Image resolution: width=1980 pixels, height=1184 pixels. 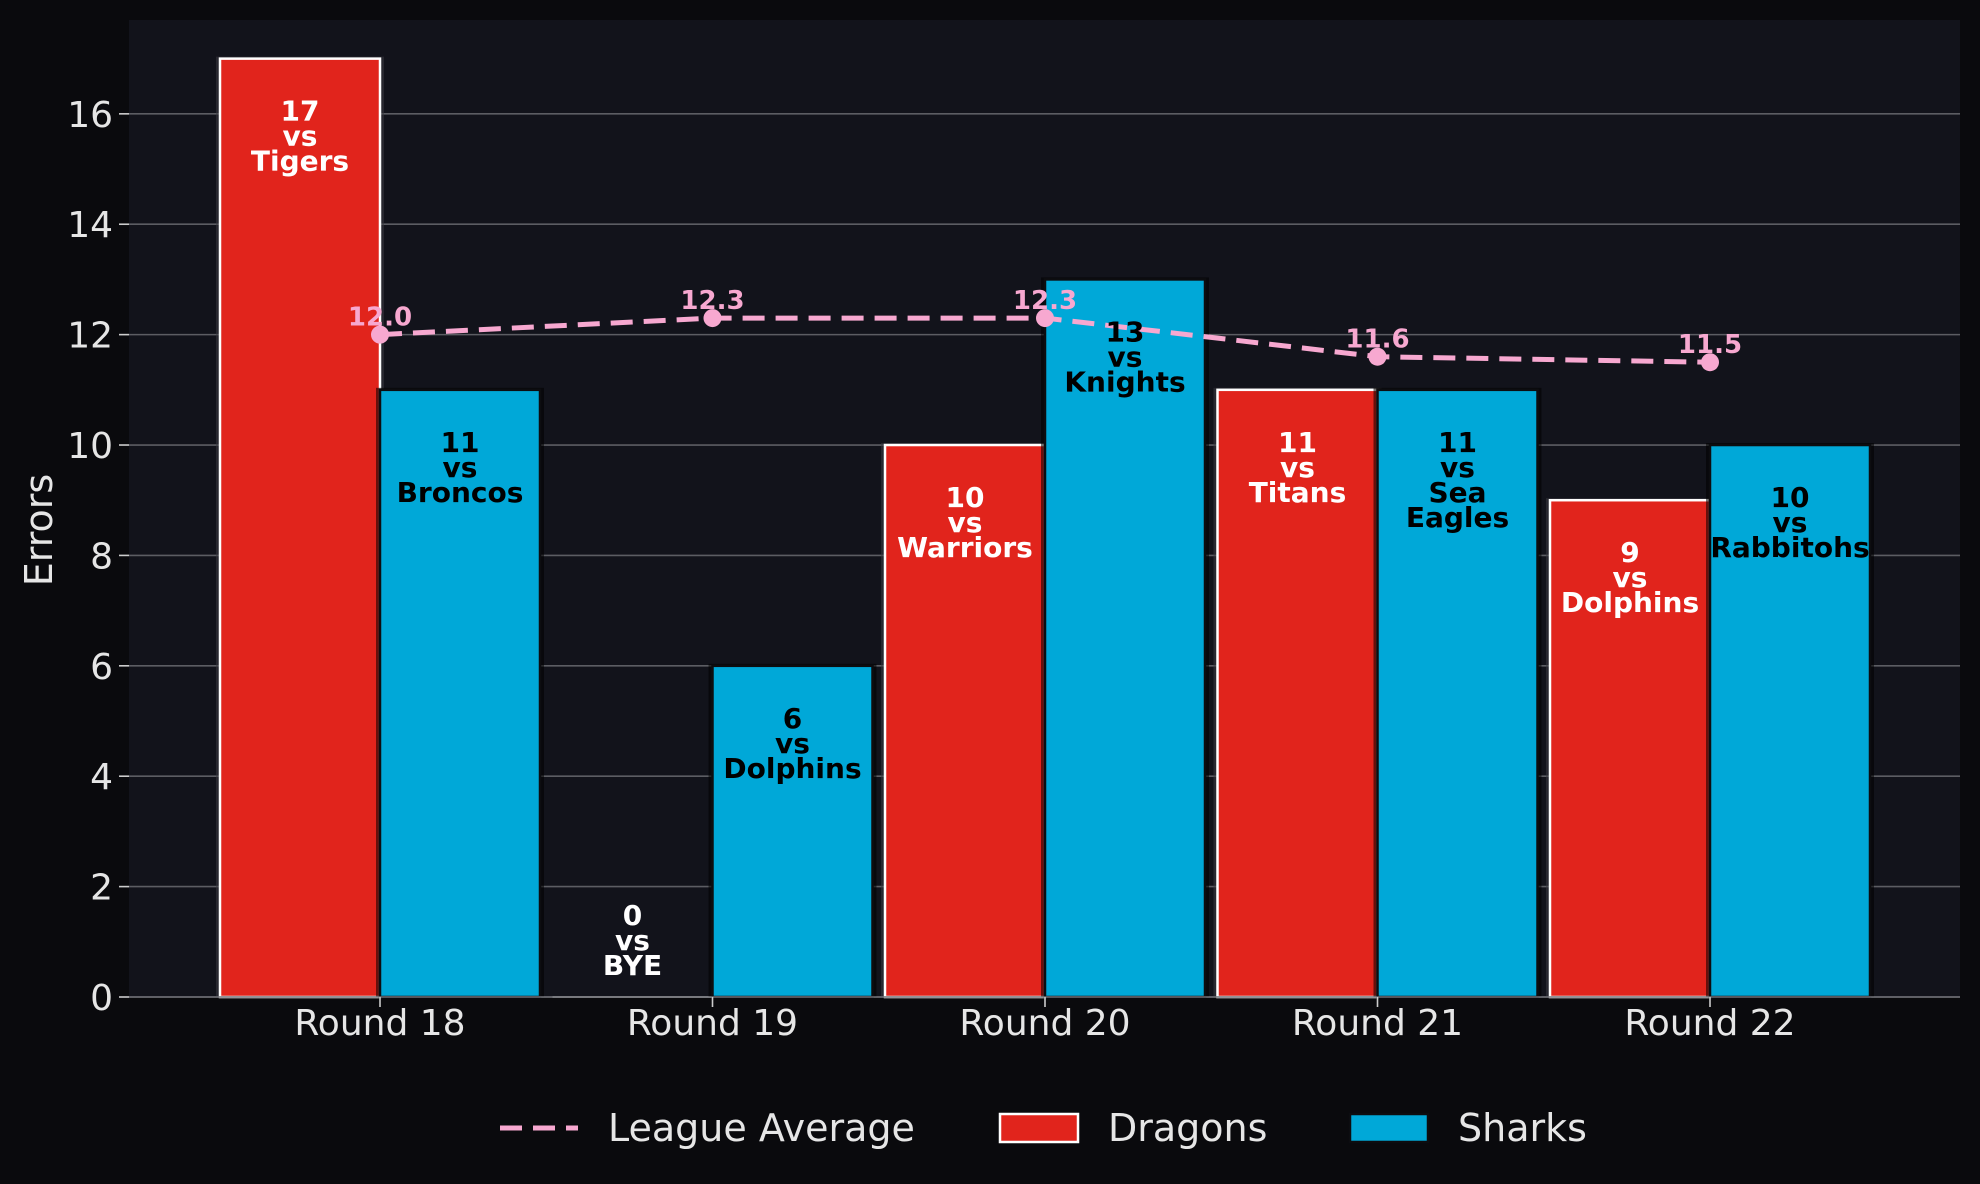 What do you see at coordinates (792, 718) in the screenshot?
I see `bar-label-line: 6` at bounding box center [792, 718].